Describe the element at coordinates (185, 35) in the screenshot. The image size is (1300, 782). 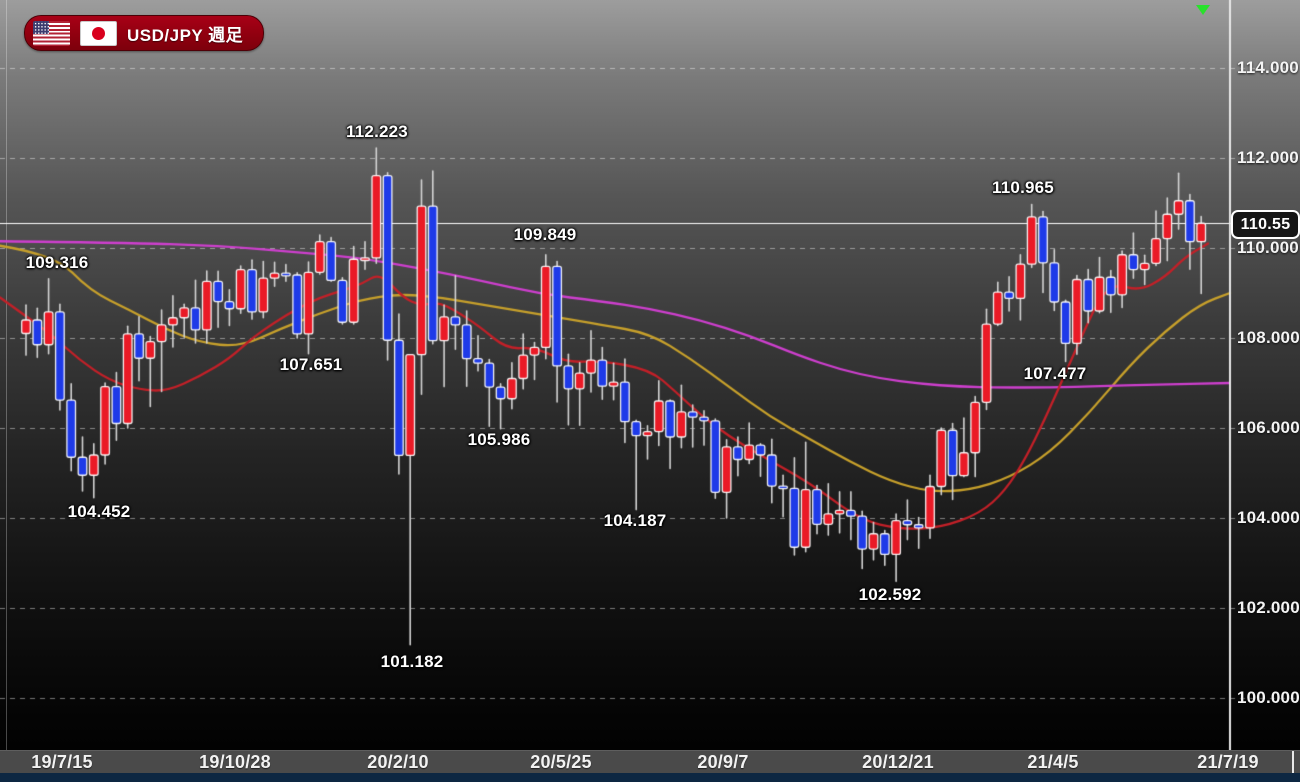
I see `symbol-timeframe-label: USD/JPY 週足` at that location.